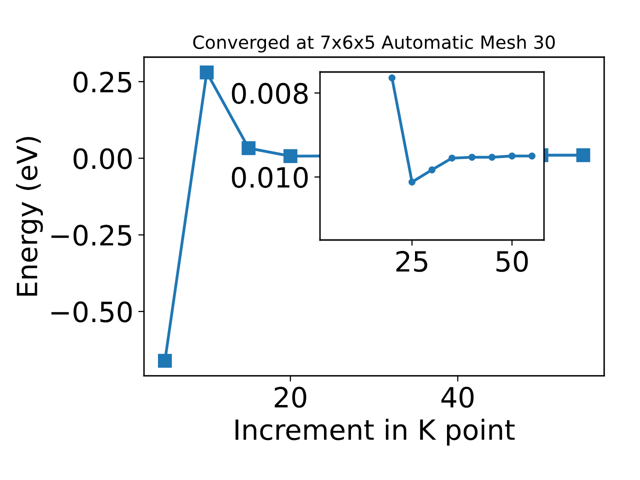 The height and width of the screenshot is (480, 640). I want to click on y-tick-label: −0.25, so click(91, 235).